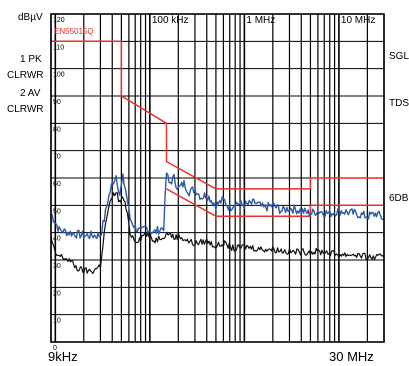 The height and width of the screenshot is (366, 409). Describe the element at coordinates (58, 47) in the screenshot. I see `y-tick-label: 110` at that location.